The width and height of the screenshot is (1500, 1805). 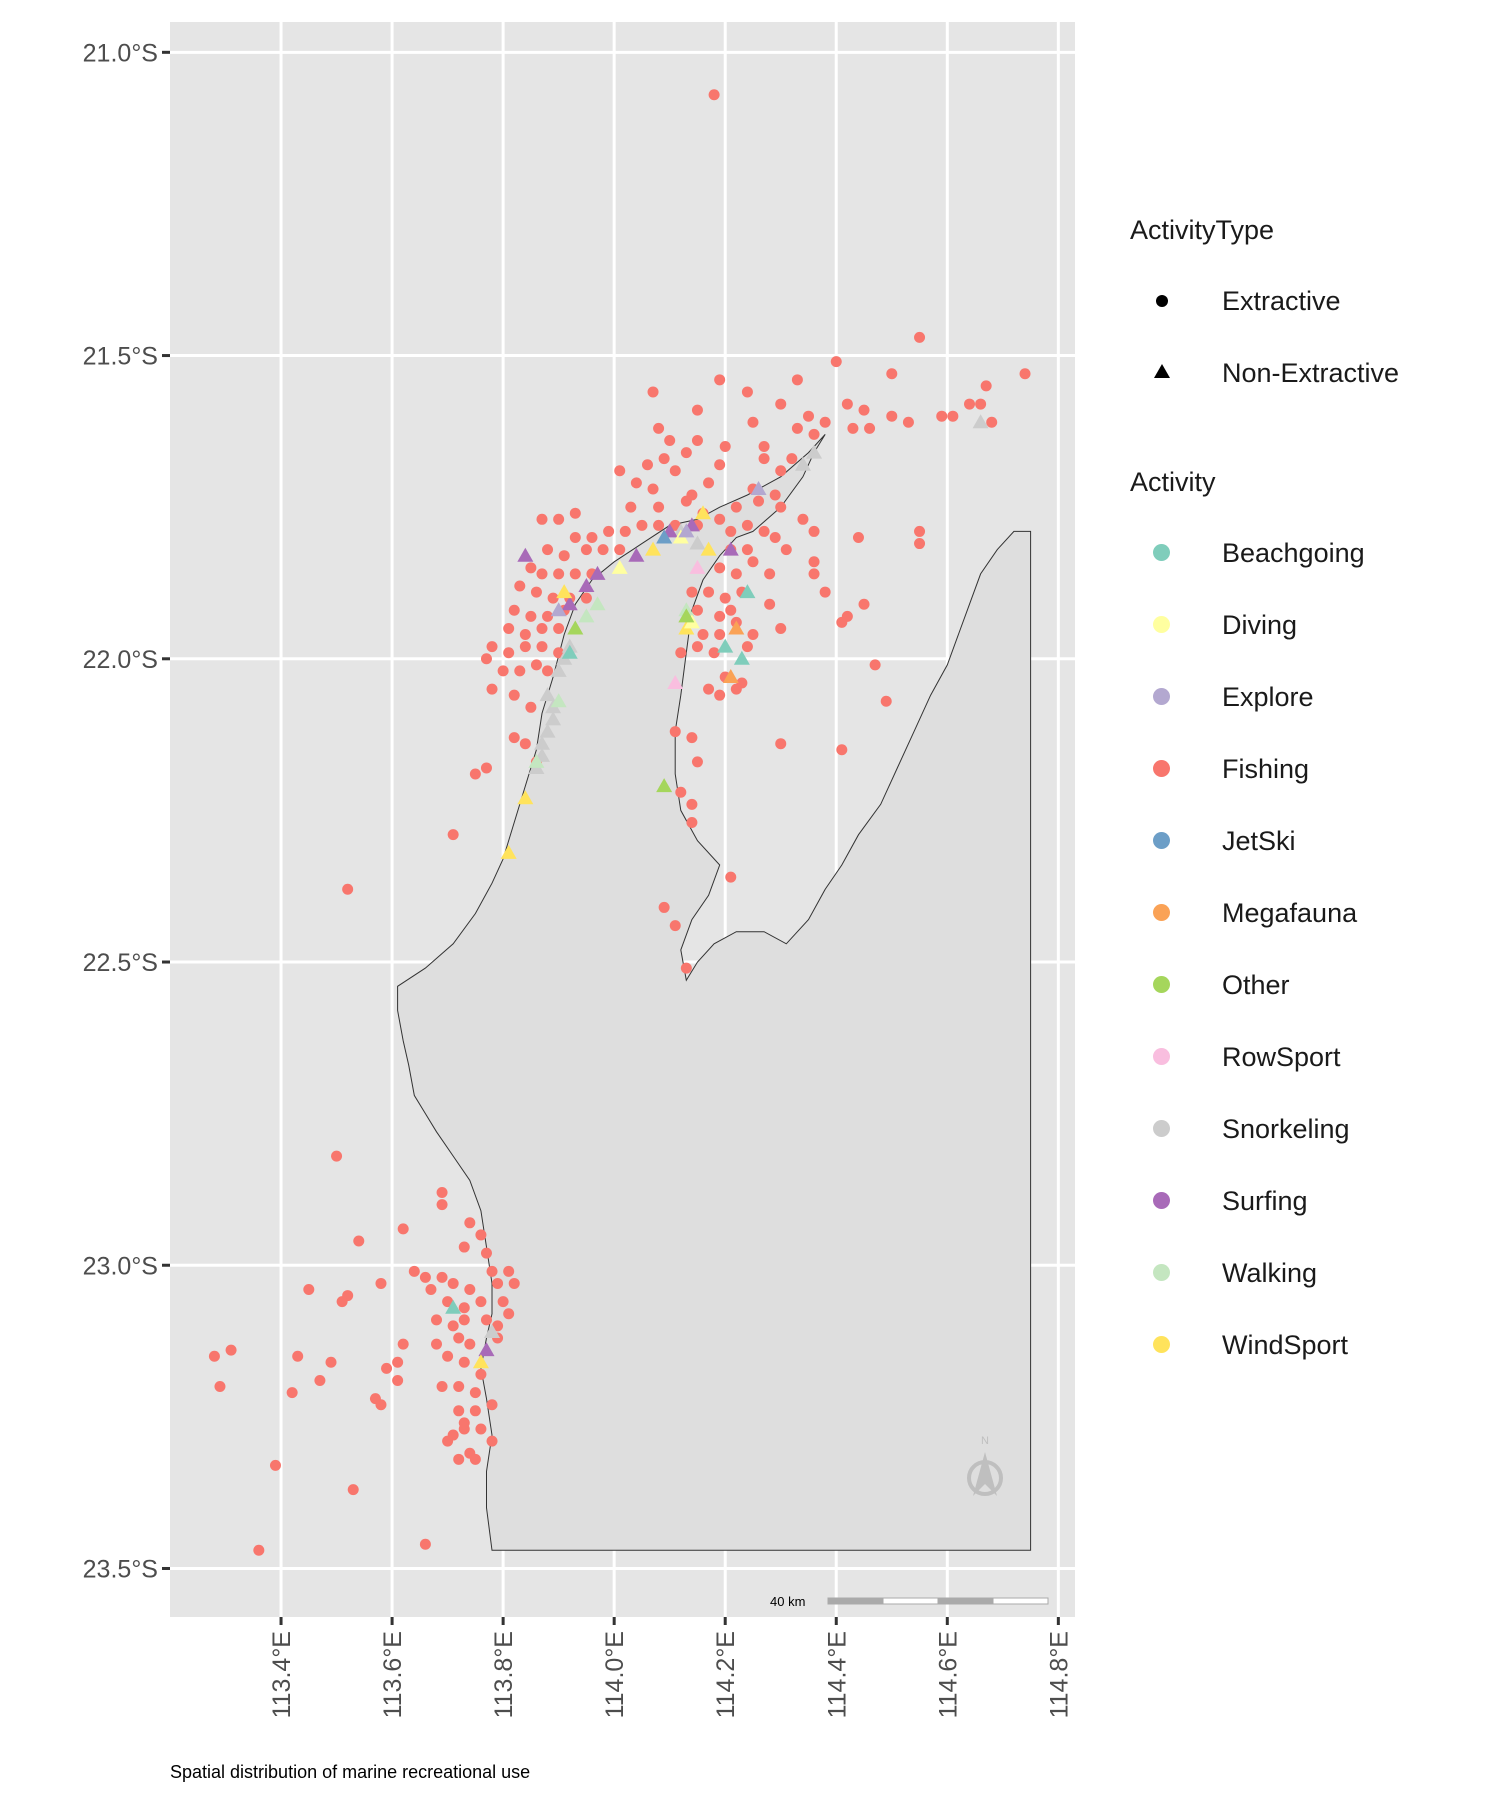 I want to click on legend-item-other: Other, so click(x=1295, y=985).